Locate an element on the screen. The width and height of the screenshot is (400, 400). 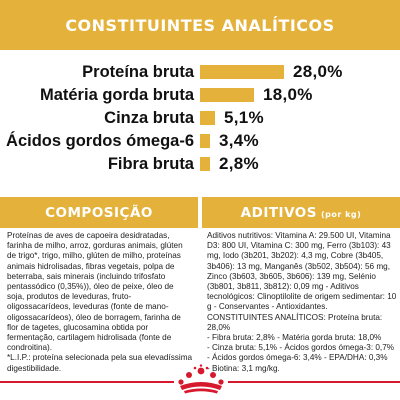
analytic-label: Ácidos gordos ómega-6 is located at coordinates (100, 141).